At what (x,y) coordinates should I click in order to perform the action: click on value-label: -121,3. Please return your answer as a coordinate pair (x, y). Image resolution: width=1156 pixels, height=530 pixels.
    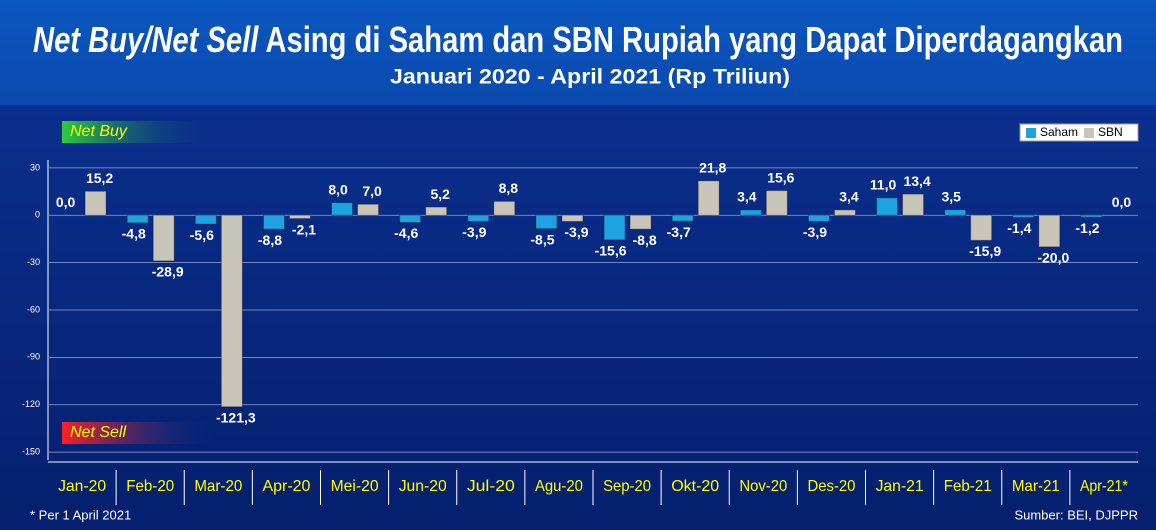
    Looking at the image, I should click on (236, 417).